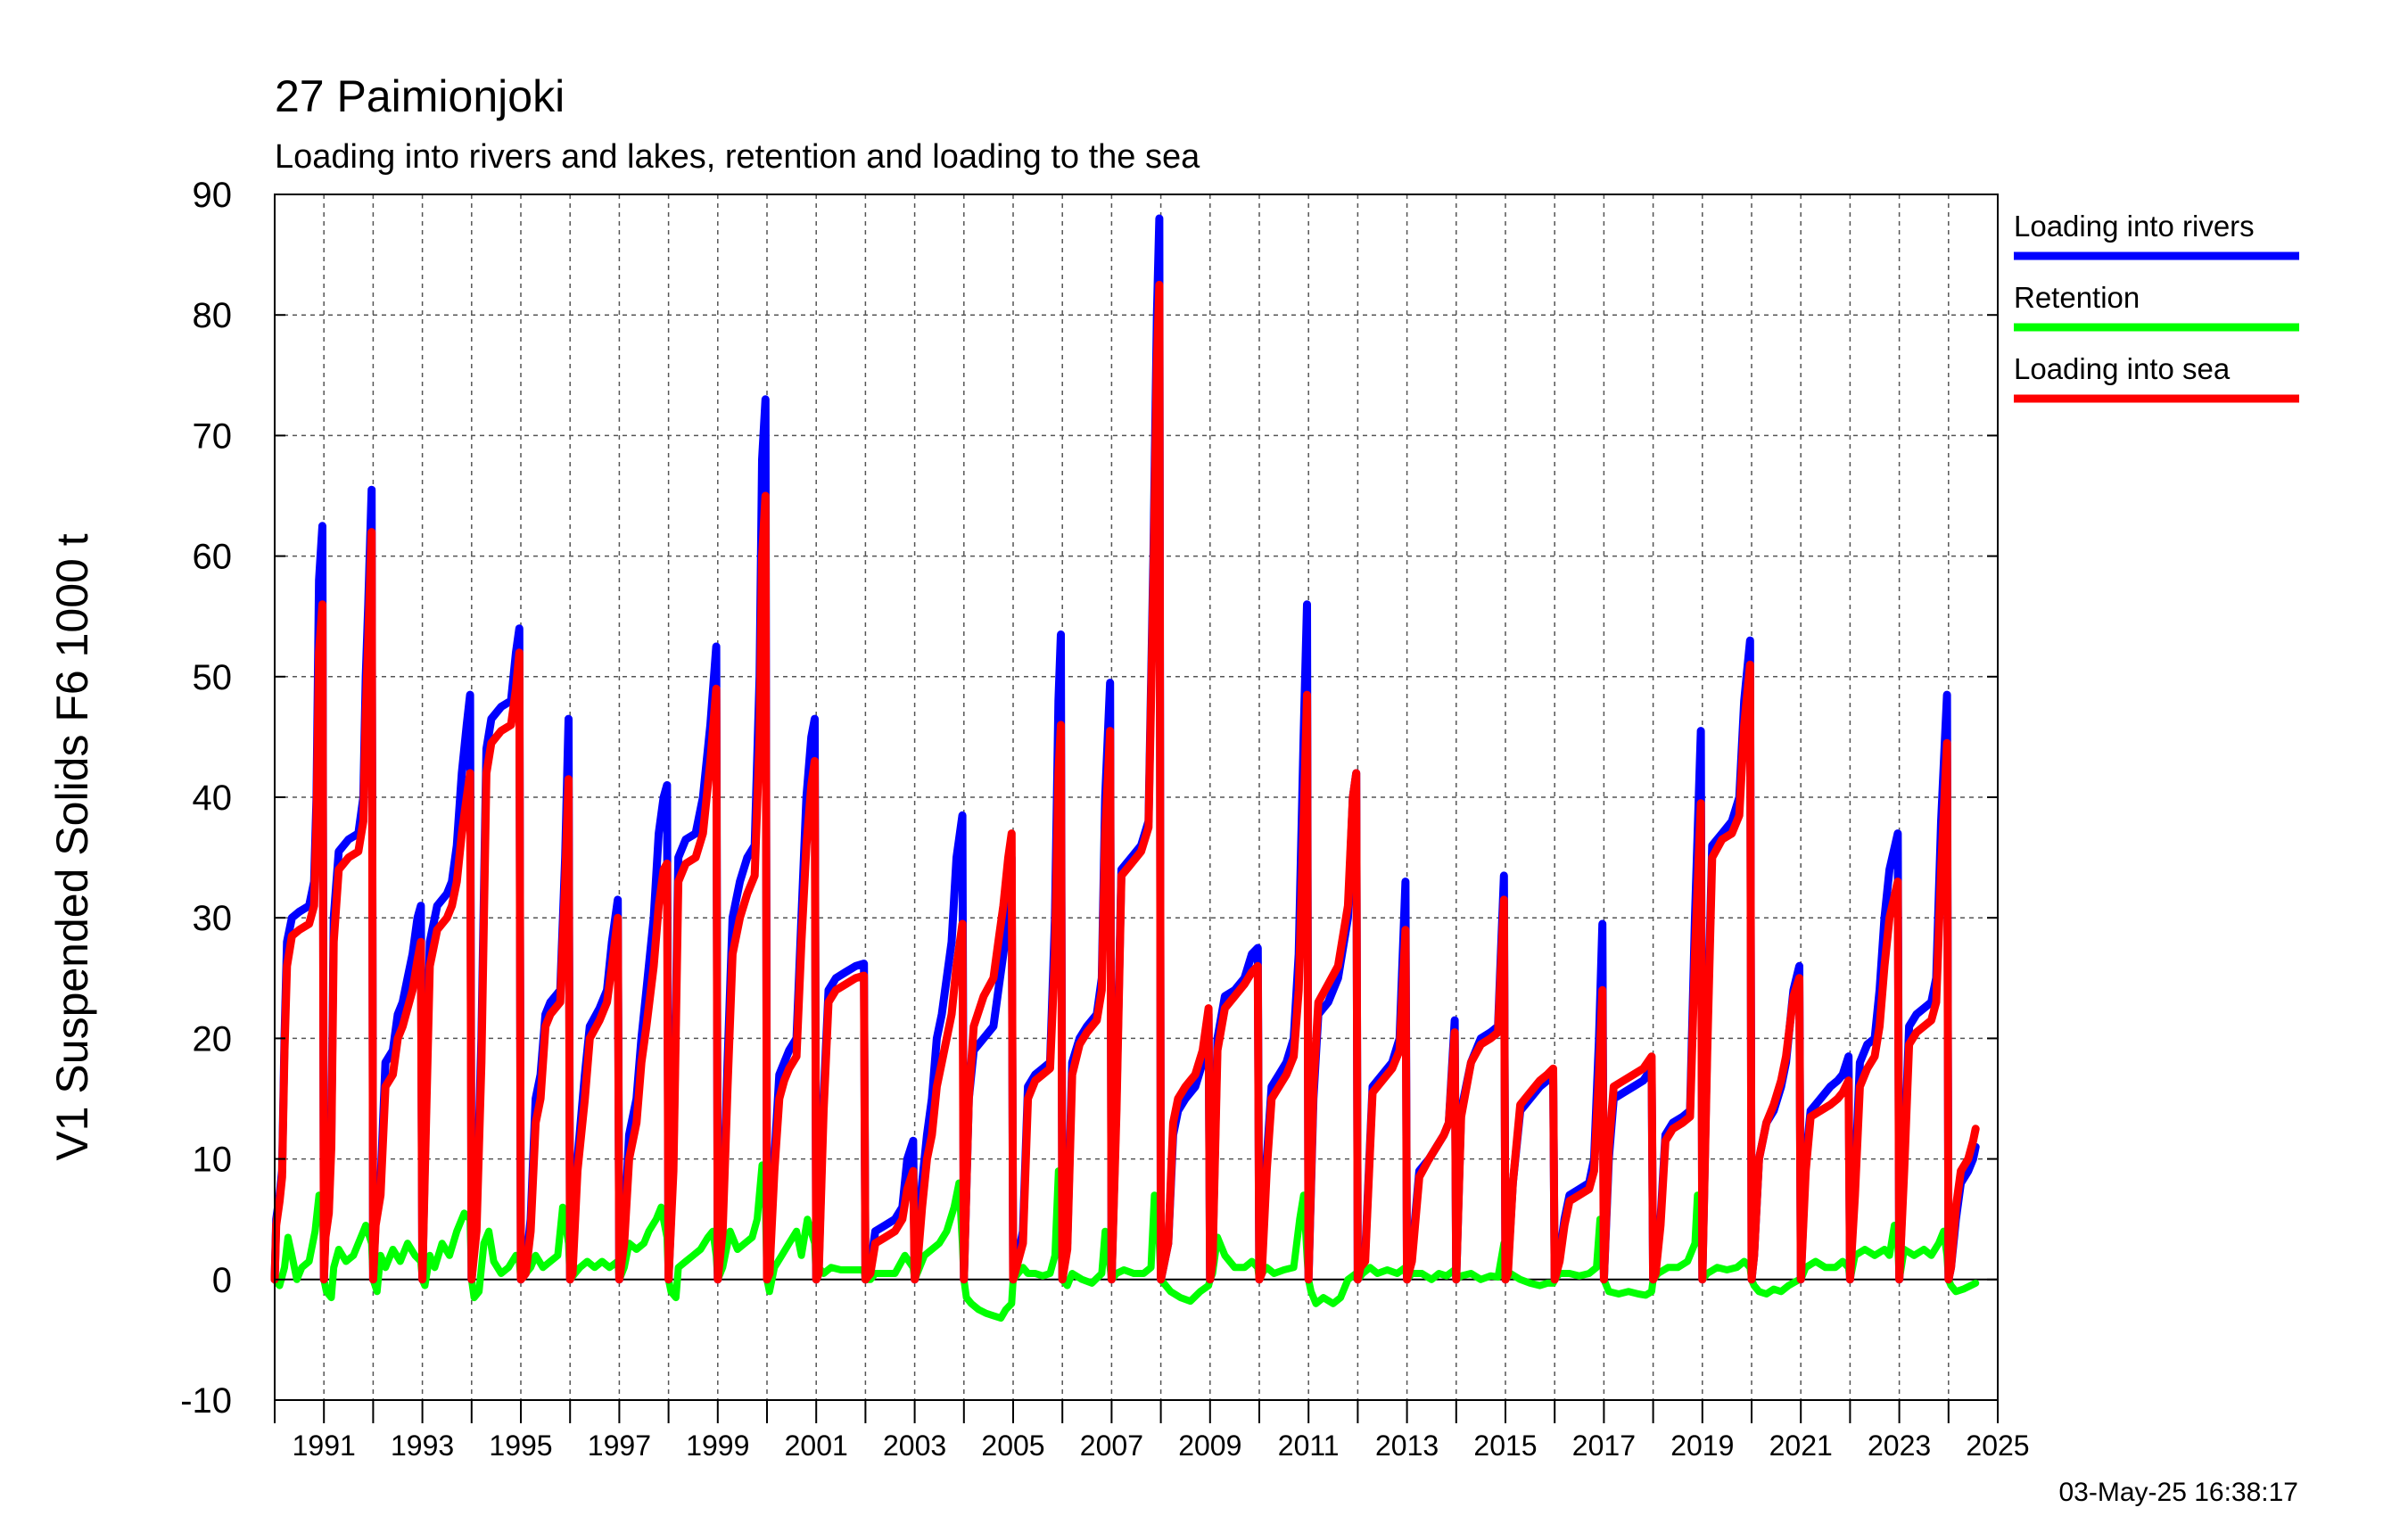 This screenshot has width=2408, height=1516. I want to click on legend-label: Loading into sea, so click(2122, 368).